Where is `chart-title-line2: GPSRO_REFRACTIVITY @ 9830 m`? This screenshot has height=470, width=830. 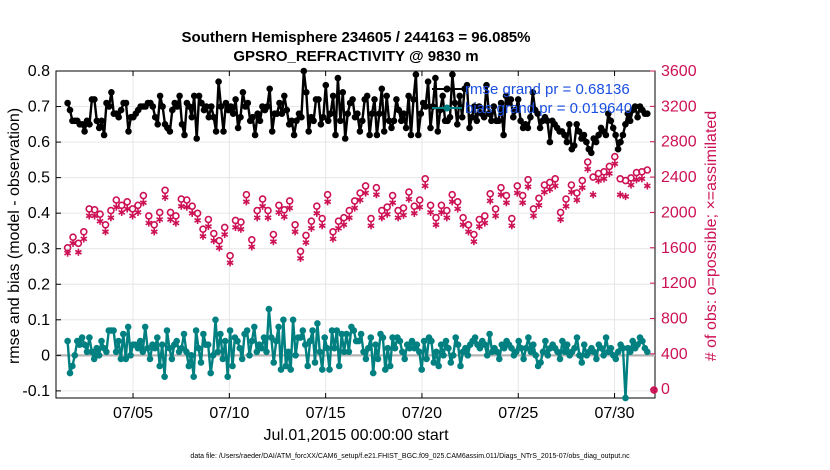
chart-title-line2: GPSRO_REFRACTIVITY @ 9830 m is located at coordinates (355, 56).